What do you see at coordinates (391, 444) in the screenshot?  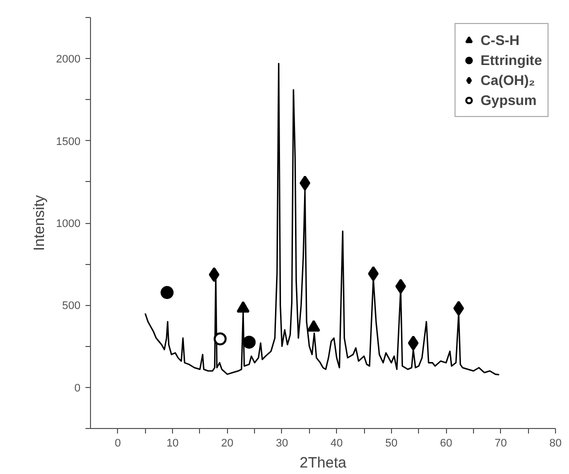 I see `x-tick-label: 50` at bounding box center [391, 444].